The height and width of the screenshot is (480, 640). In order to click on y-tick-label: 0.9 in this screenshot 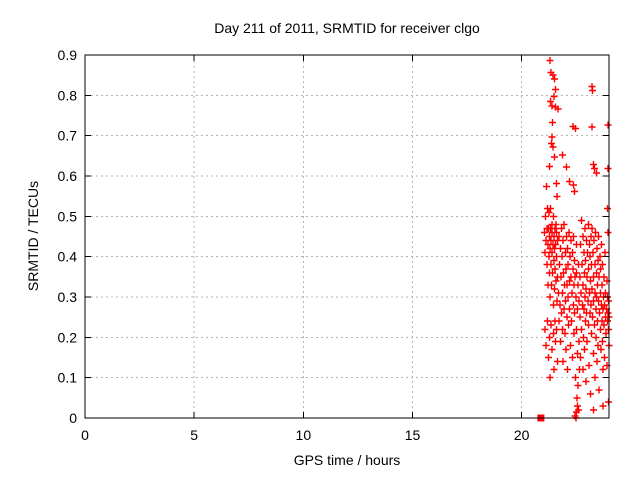, I will do `click(68, 55)`.